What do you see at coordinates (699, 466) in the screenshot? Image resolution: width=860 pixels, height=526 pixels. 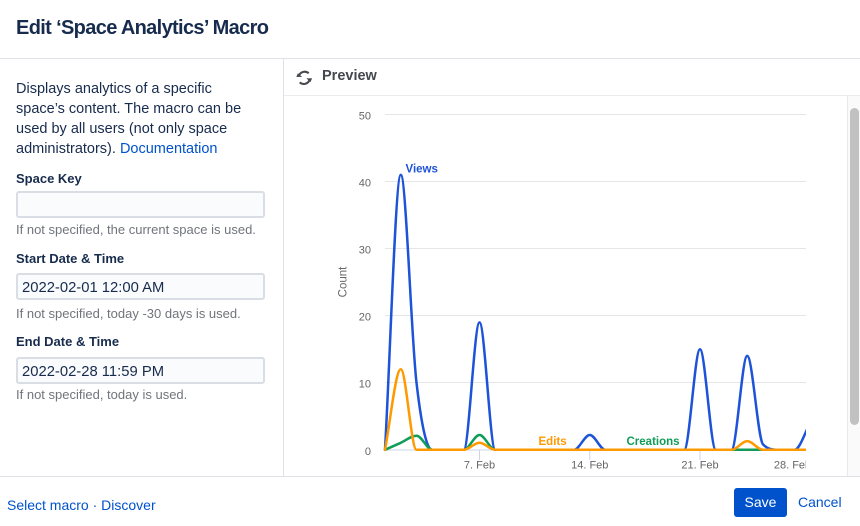 I see `svg-text: 21. Feb` at bounding box center [699, 466].